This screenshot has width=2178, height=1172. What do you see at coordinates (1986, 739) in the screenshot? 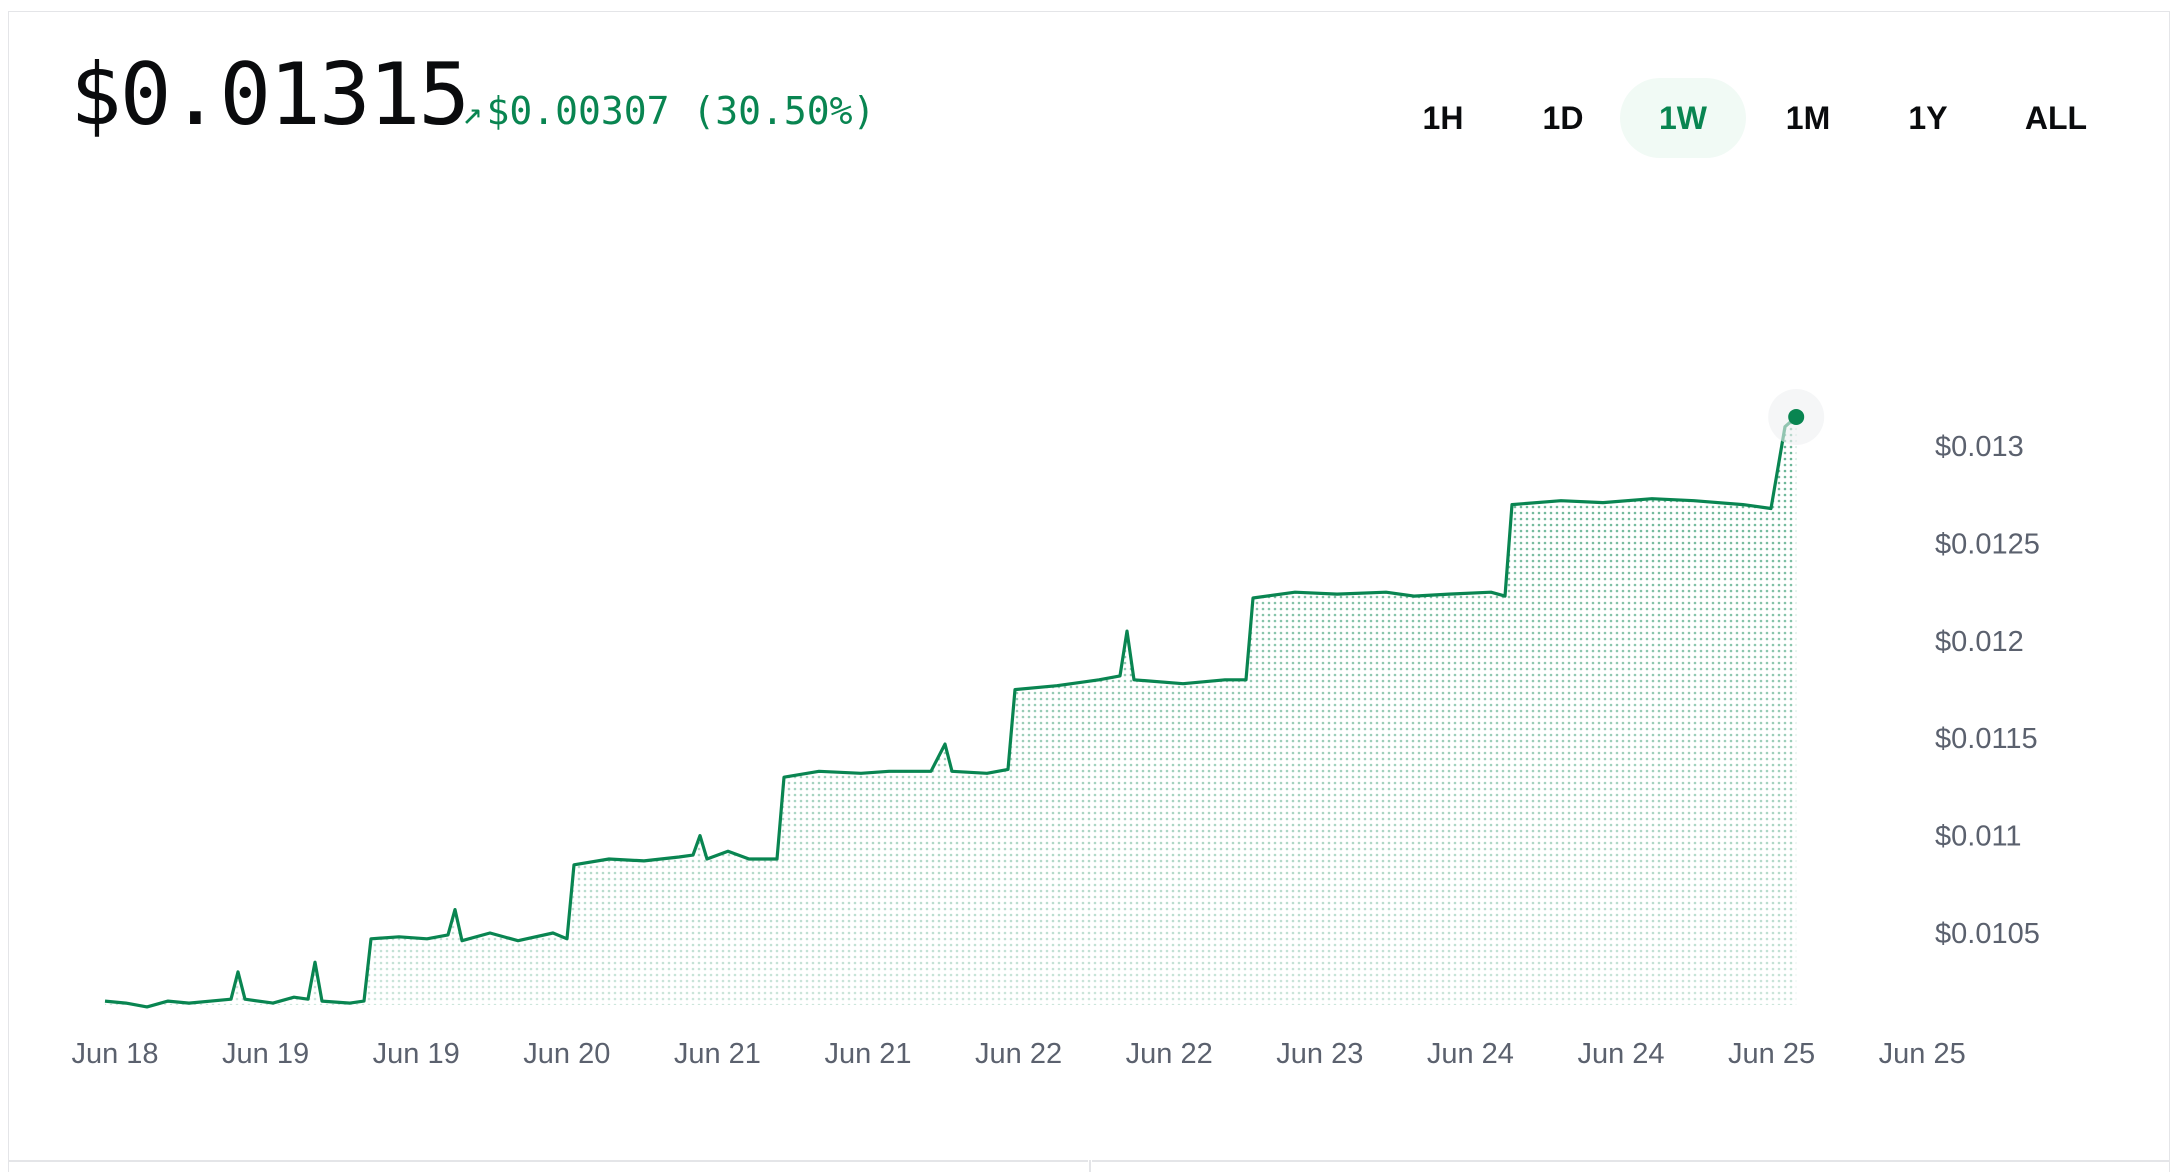
I see `y-tick-label: $0.0115` at bounding box center [1986, 739].